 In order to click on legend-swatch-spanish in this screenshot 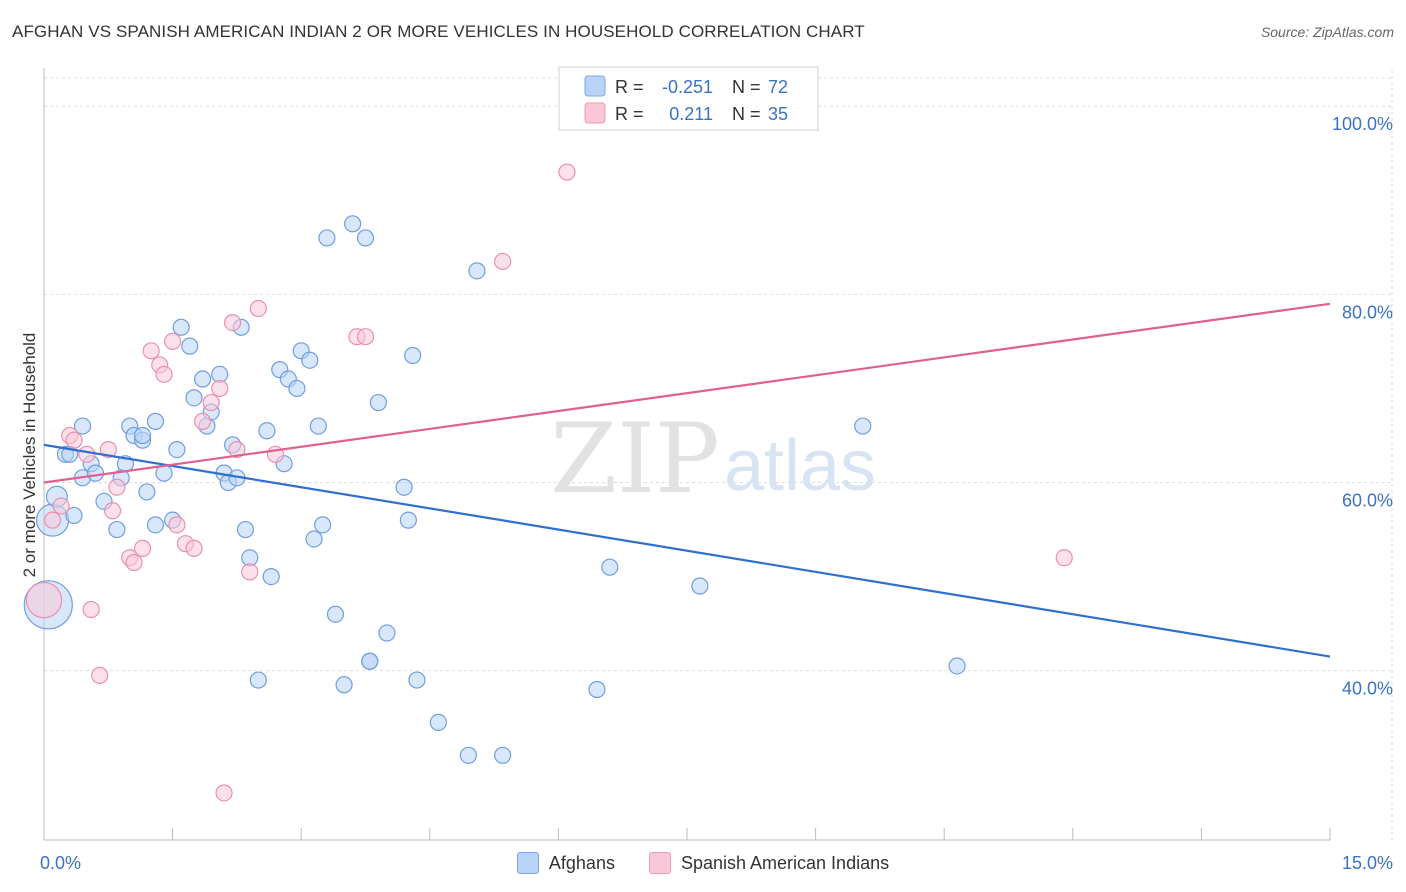, I will do `click(595, 113)`.